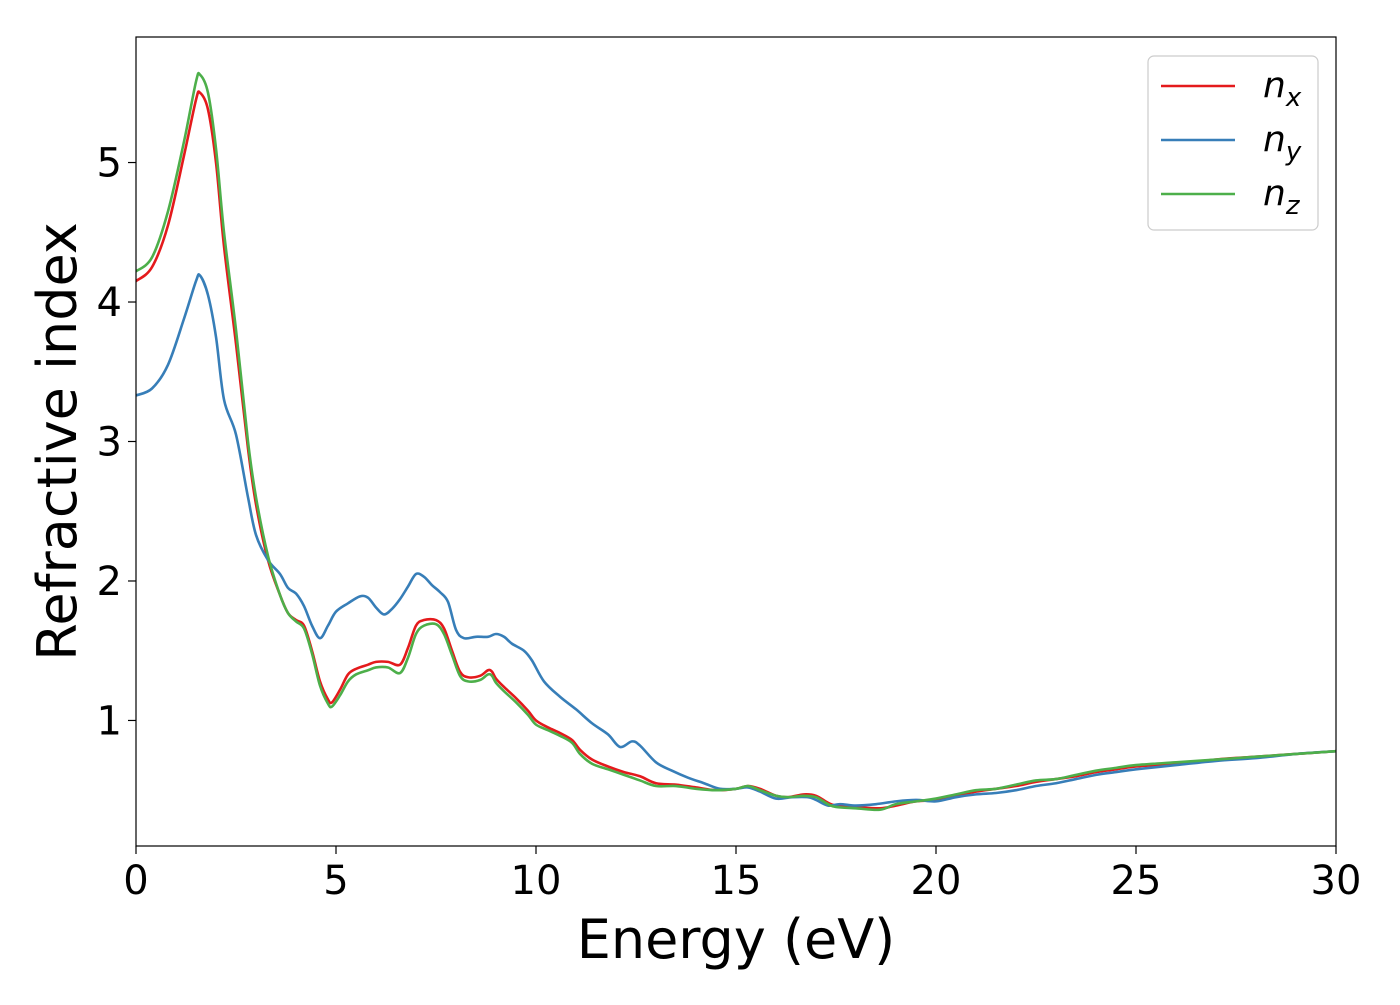 This screenshot has height=1005, width=1400. I want to click on y-axis-ticks: 1 2 3 4 5, so click(116, 442).